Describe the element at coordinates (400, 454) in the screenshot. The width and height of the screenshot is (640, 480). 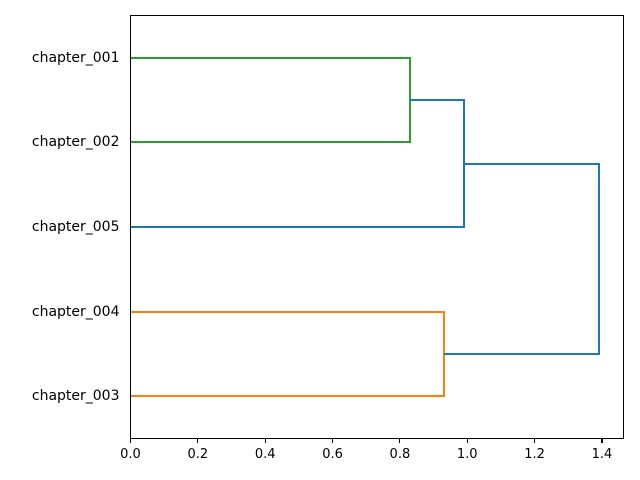
I see `x-tick-label: 0.8` at that location.